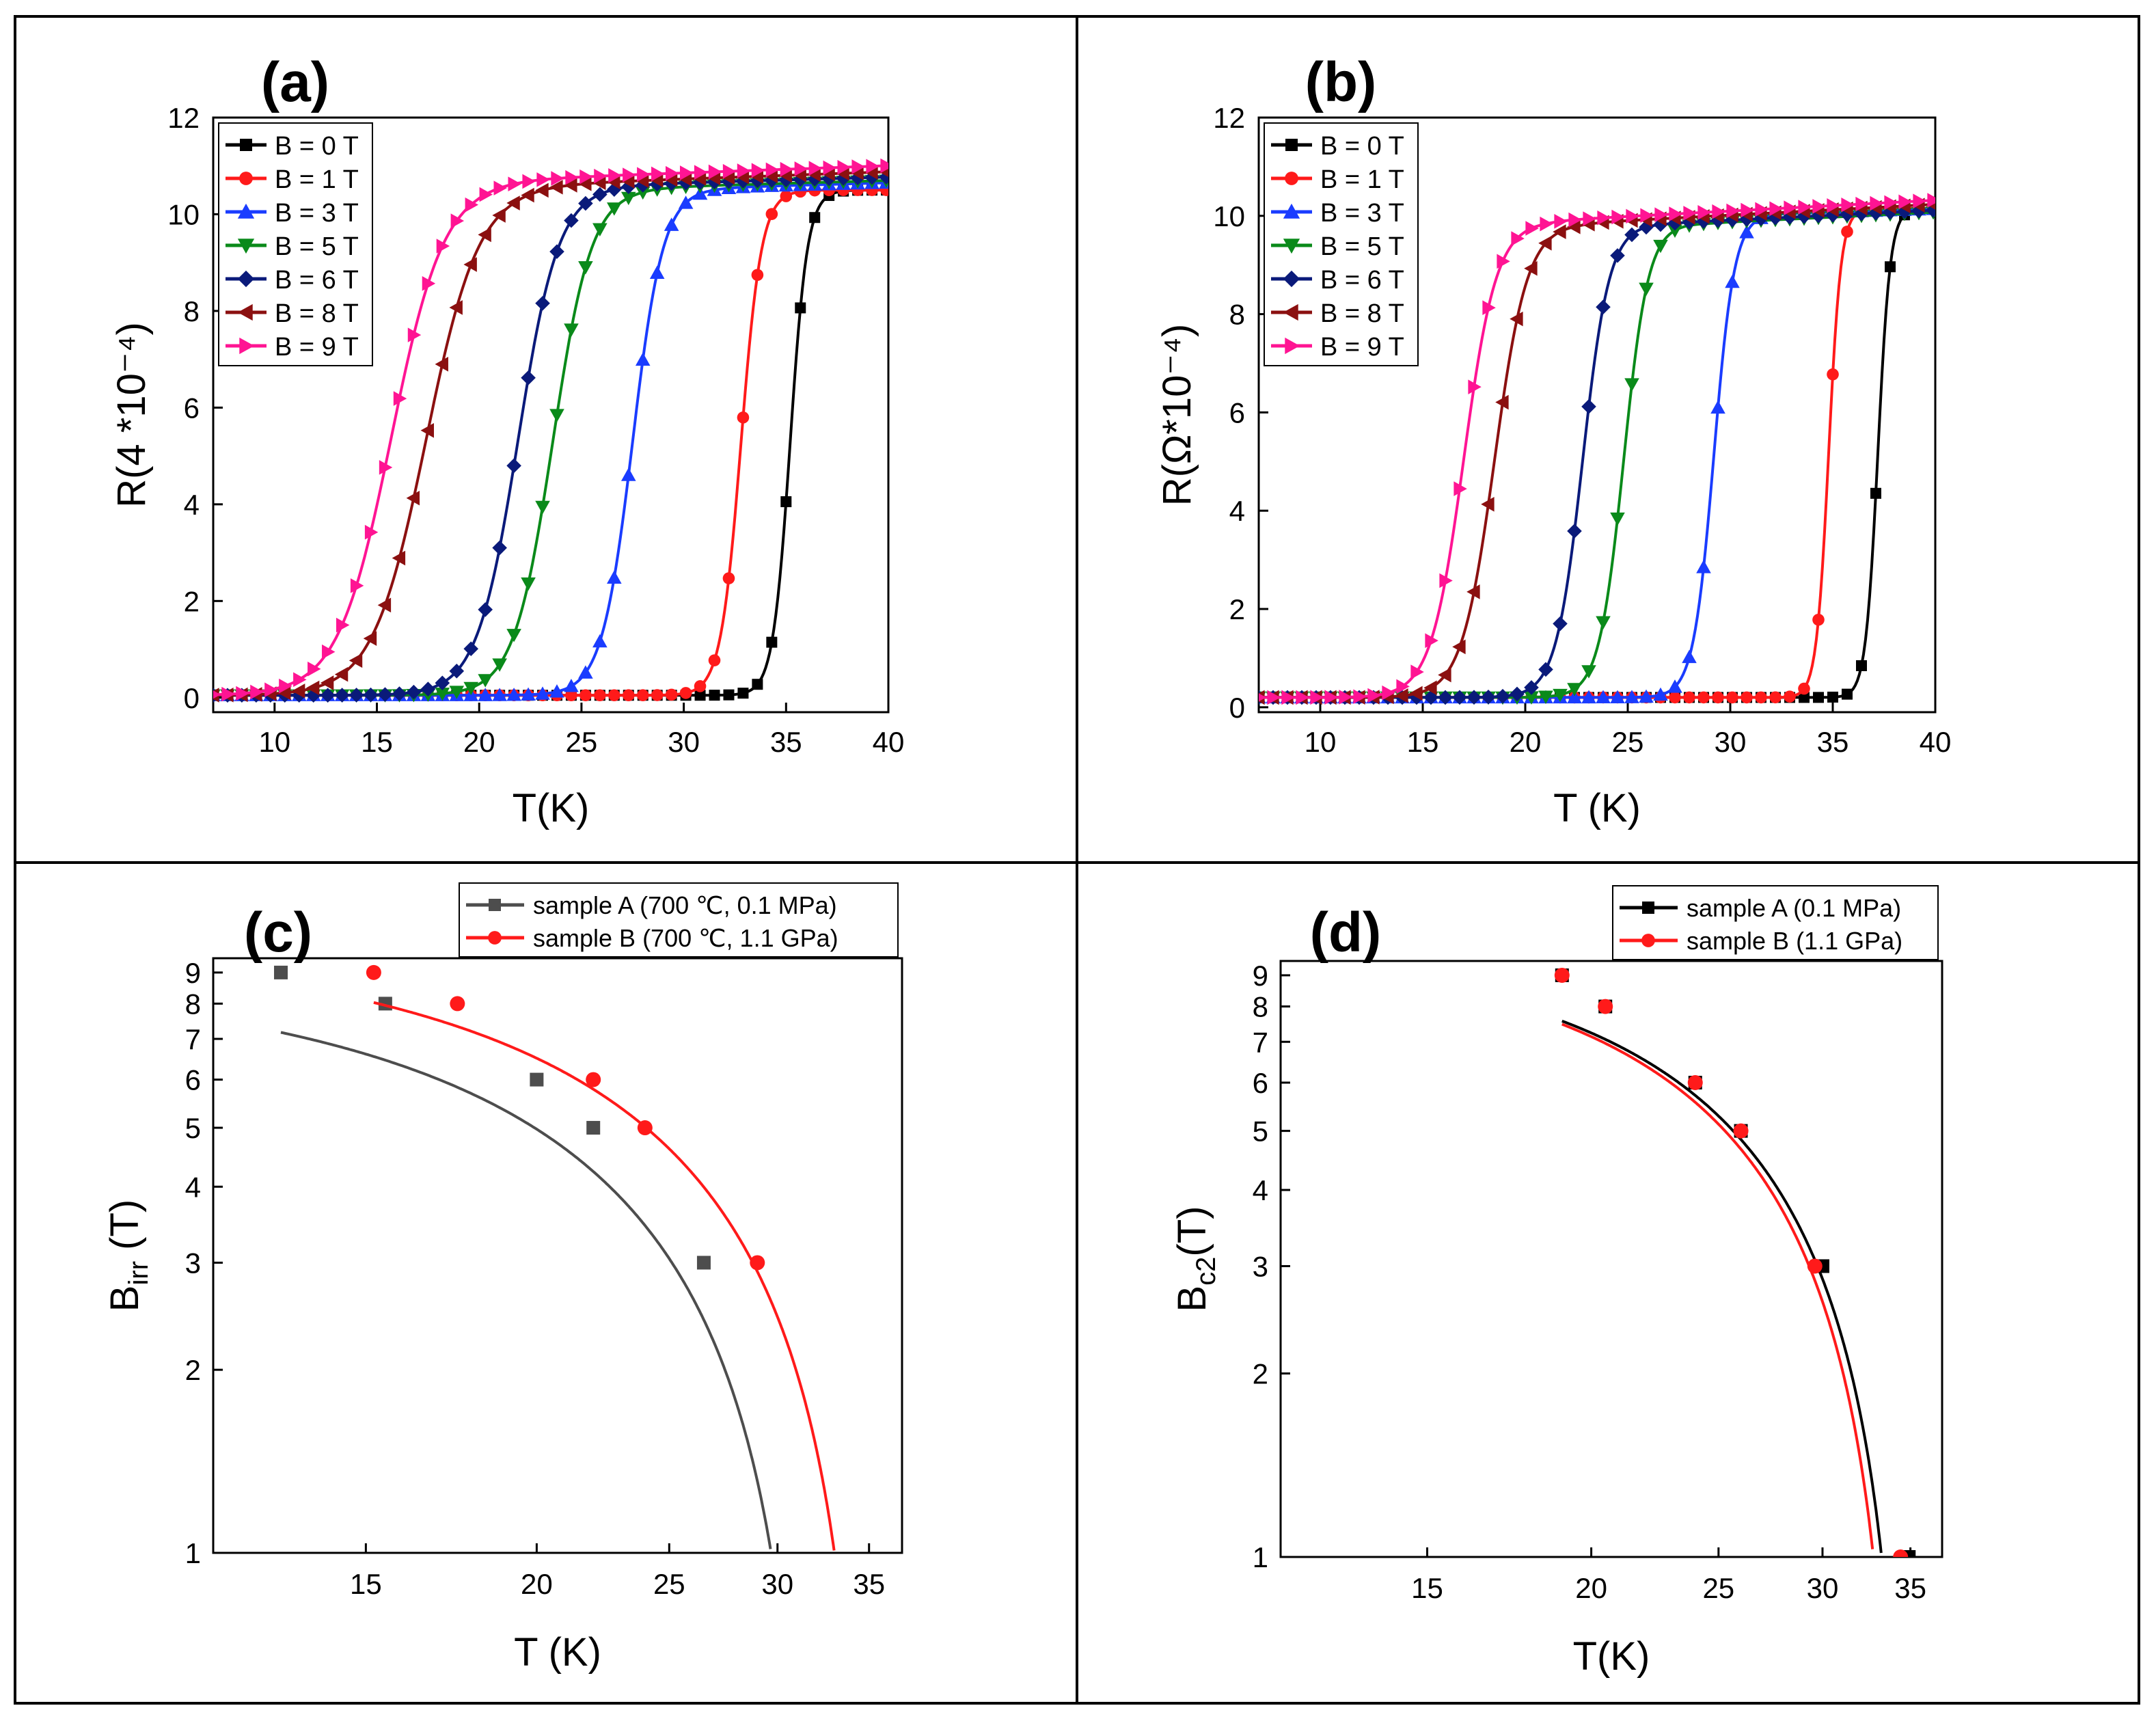  I want to click on legend-label: B = 1 T, so click(1362, 180).